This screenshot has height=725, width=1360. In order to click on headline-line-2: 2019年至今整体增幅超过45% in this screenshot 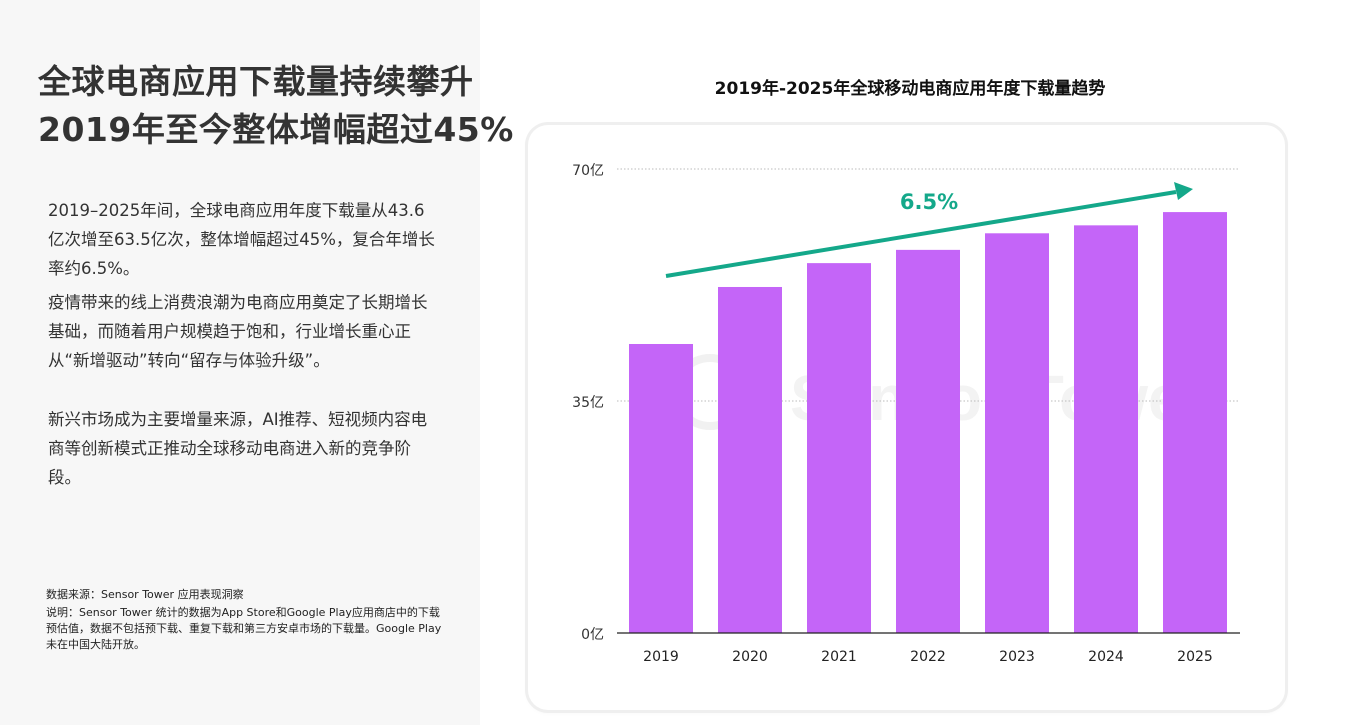, I will do `click(276, 129)`.